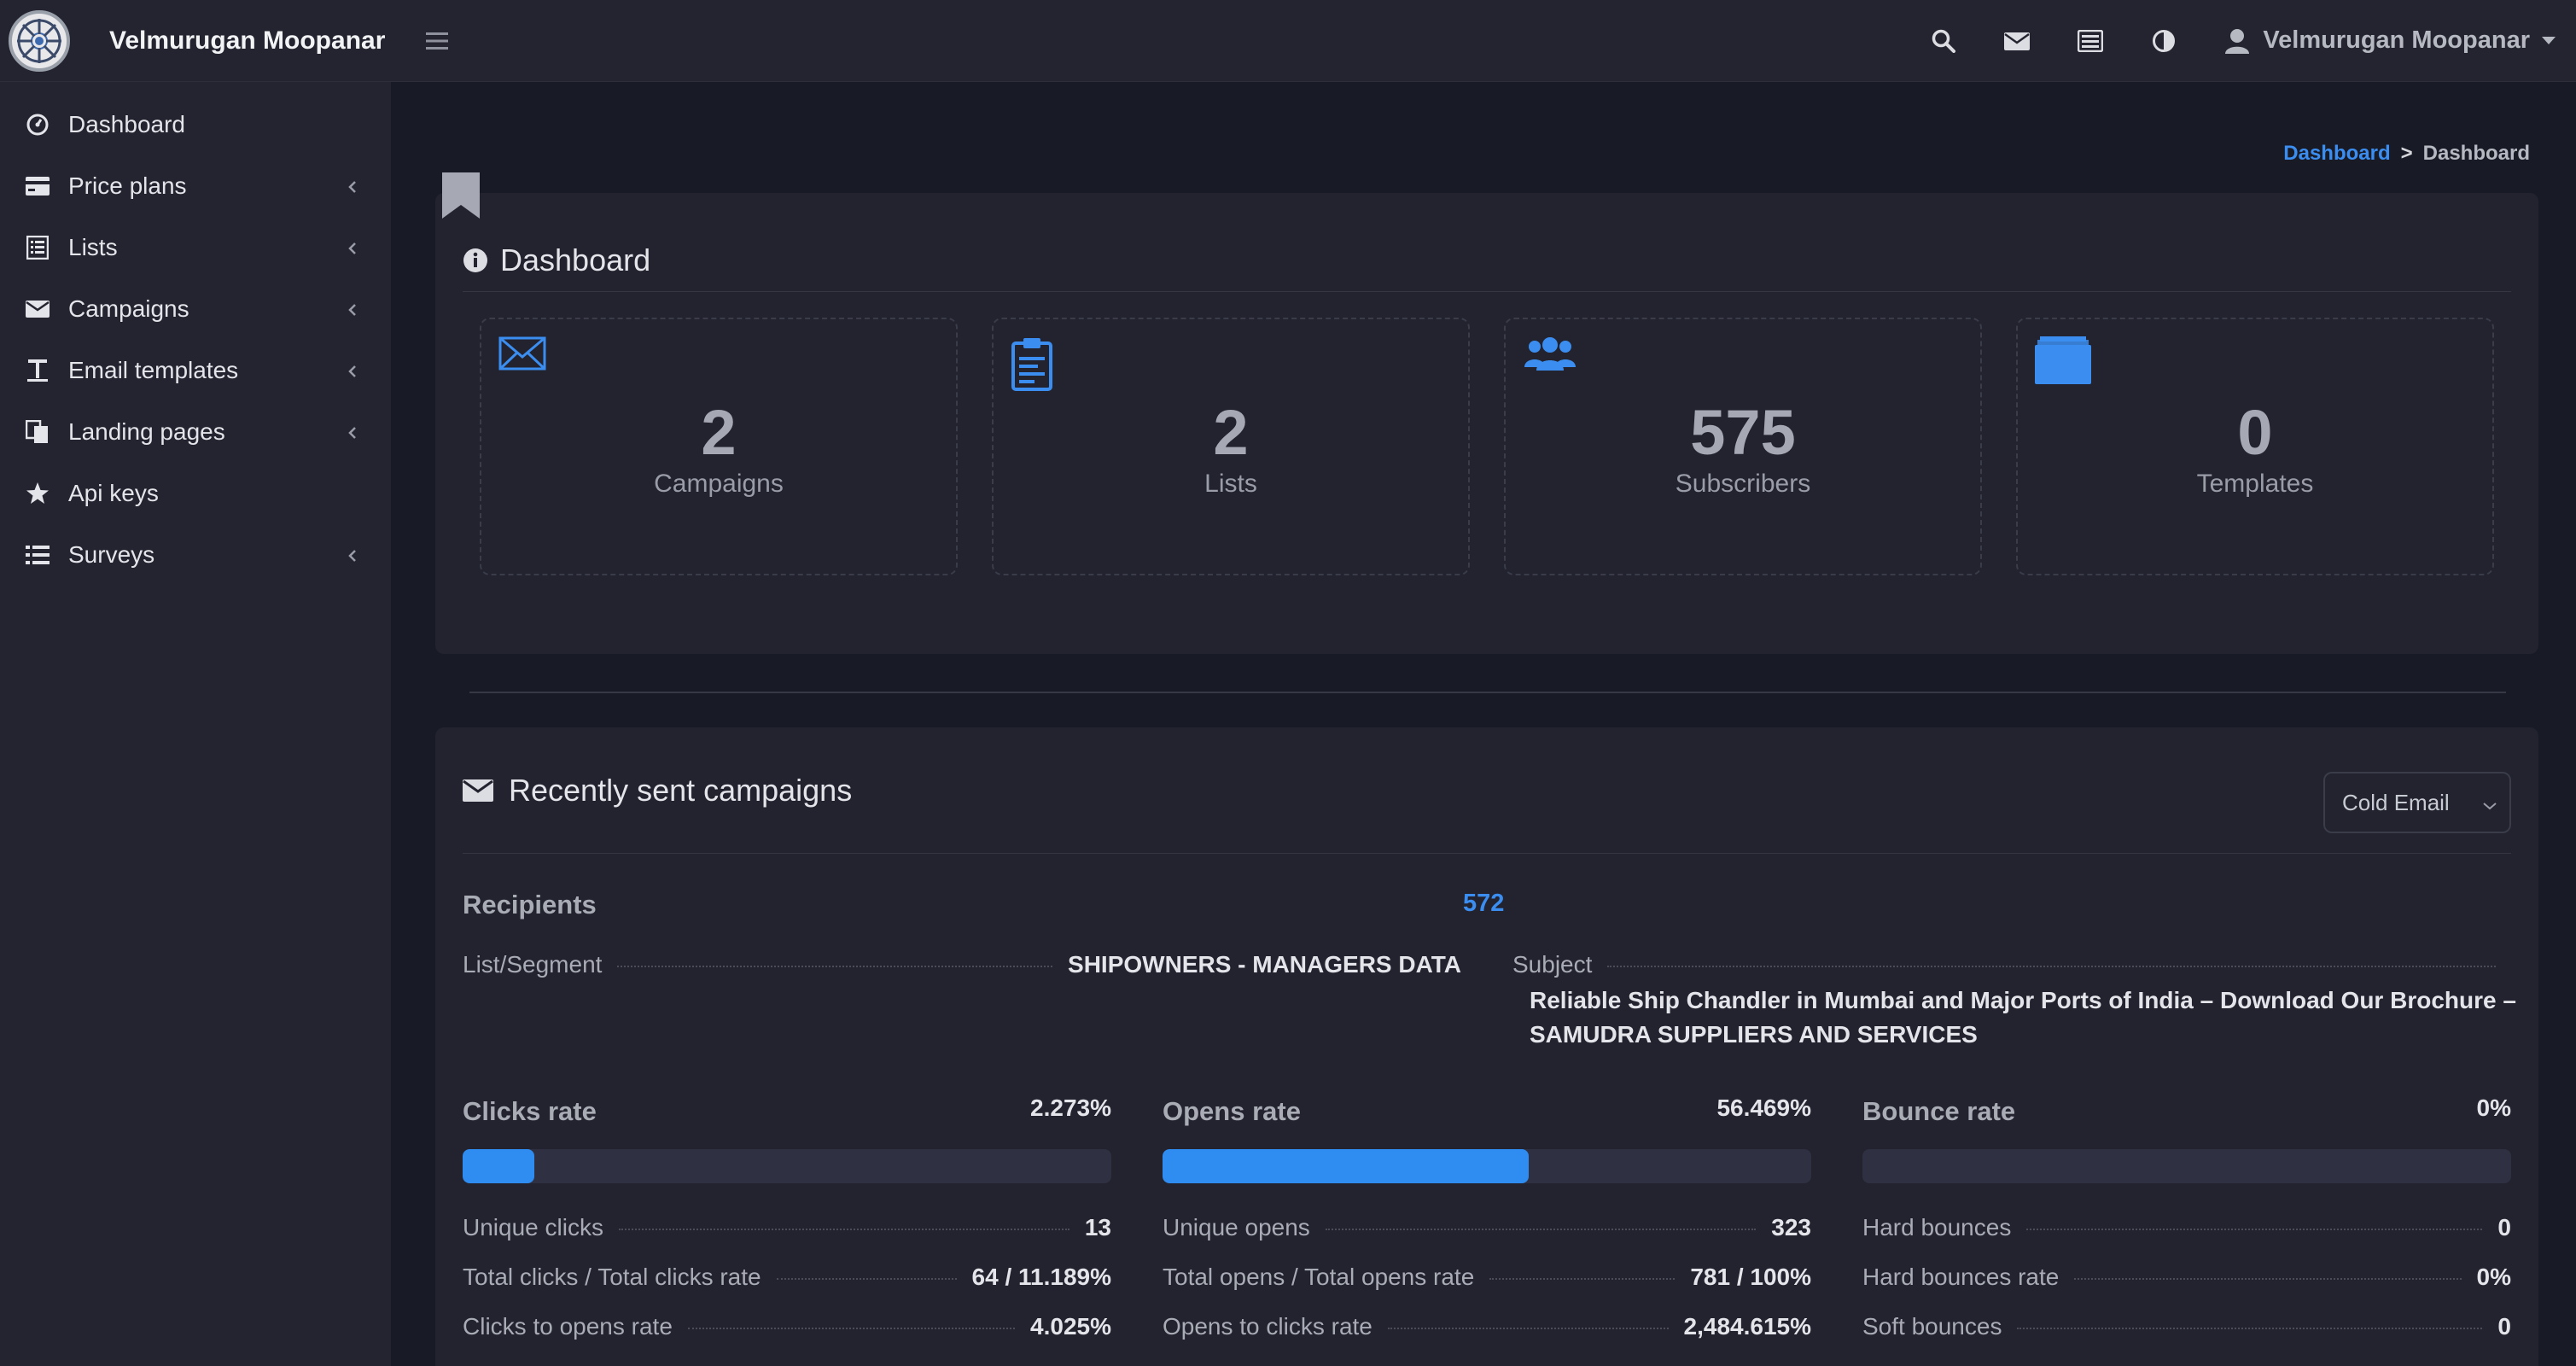 Image resolution: width=2576 pixels, height=1366 pixels. Describe the element at coordinates (195, 125) in the screenshot. I see `sidebar-item-dashboard: Dashboard` at that location.